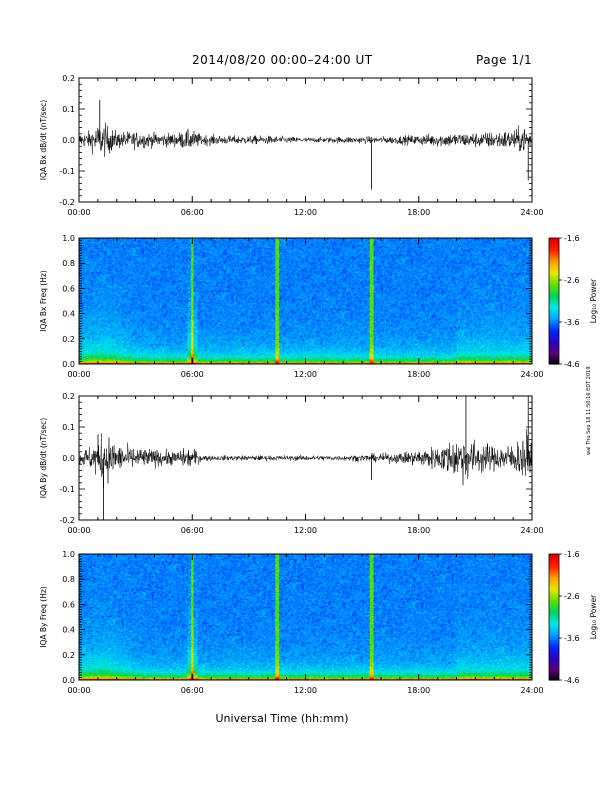  Describe the element at coordinates (572, 638) in the screenshot. I see `colorbar-tick-label: -3.6` at that location.